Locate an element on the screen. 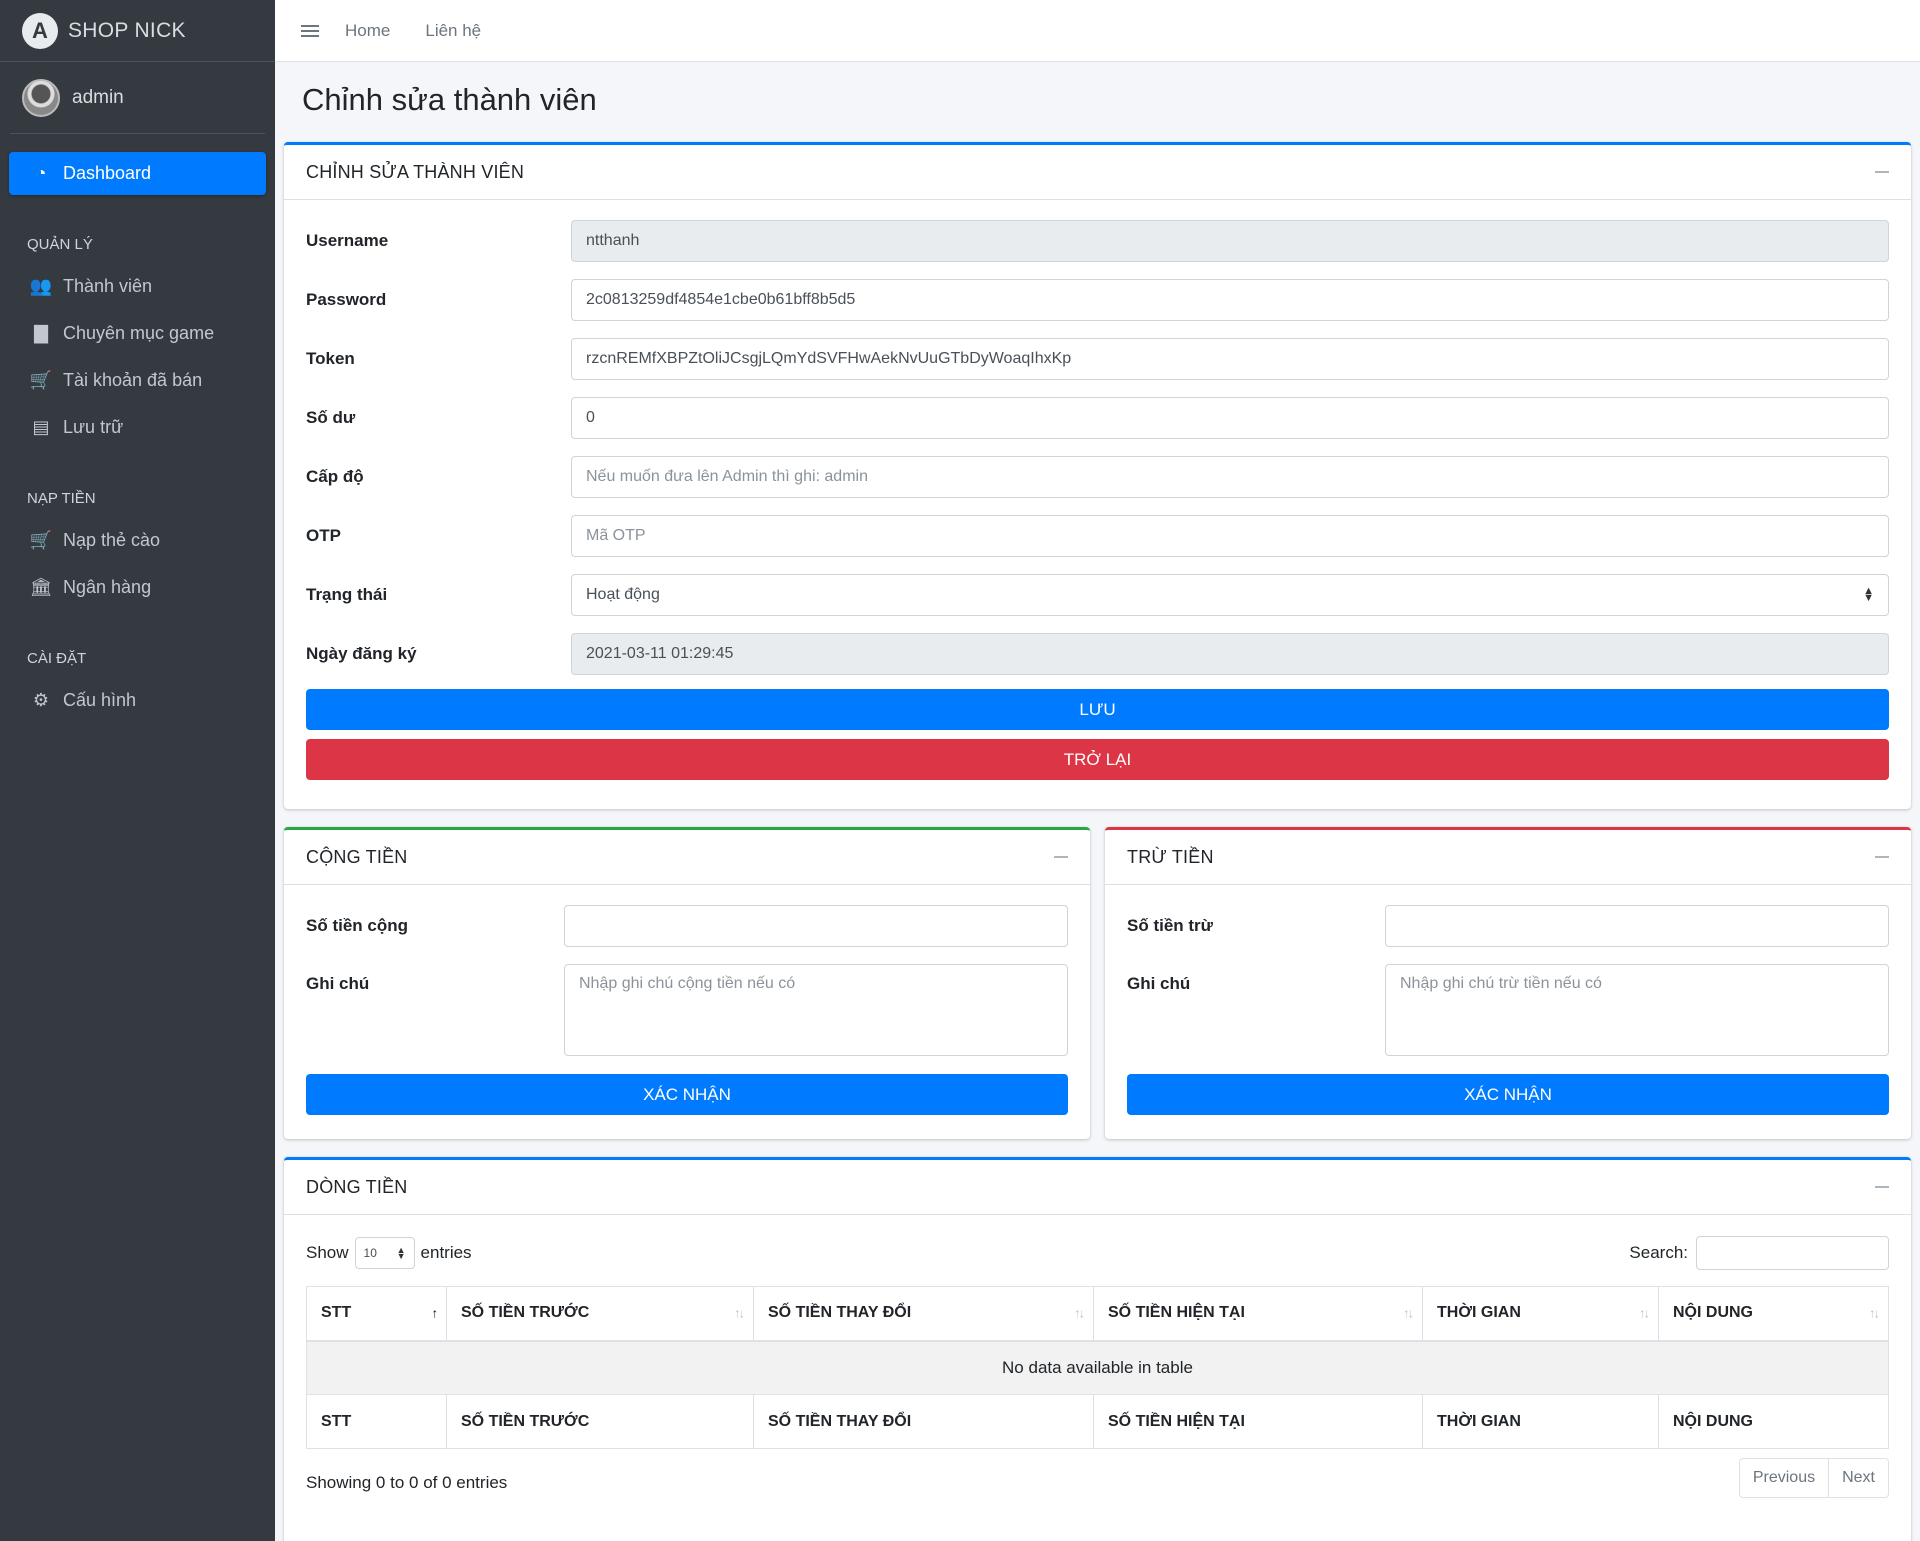  sidebar-item-label: Ngân hàng is located at coordinates (107, 587).